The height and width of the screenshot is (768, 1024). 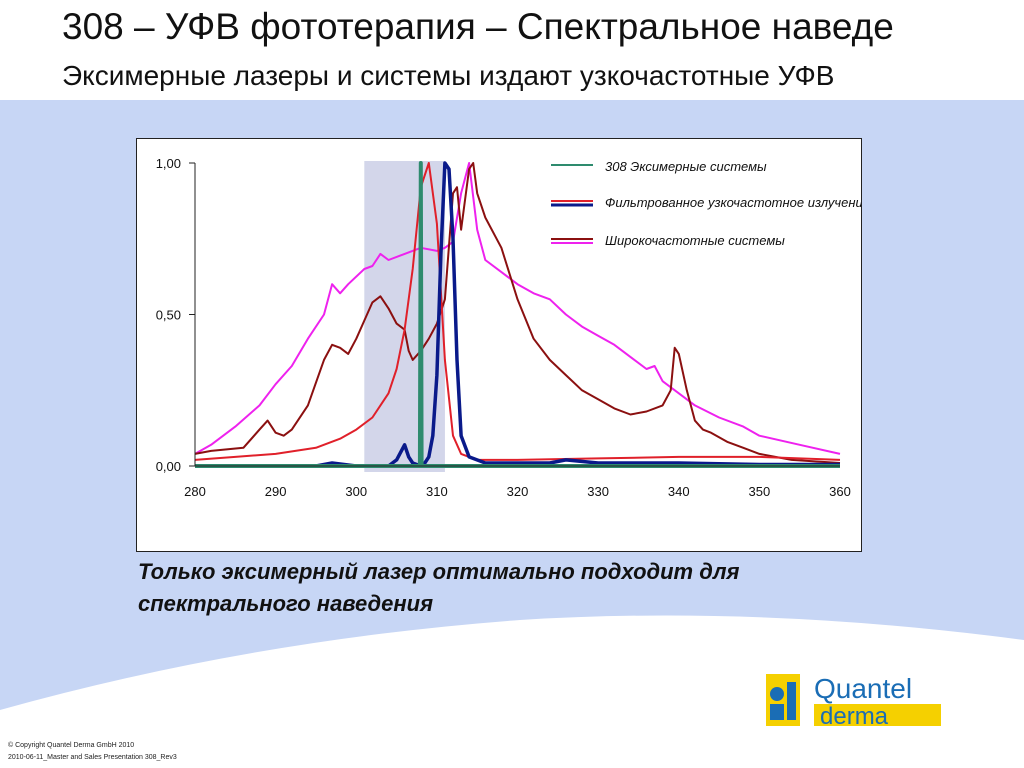 I want to click on x-tick-label: 290, so click(x=276, y=491).